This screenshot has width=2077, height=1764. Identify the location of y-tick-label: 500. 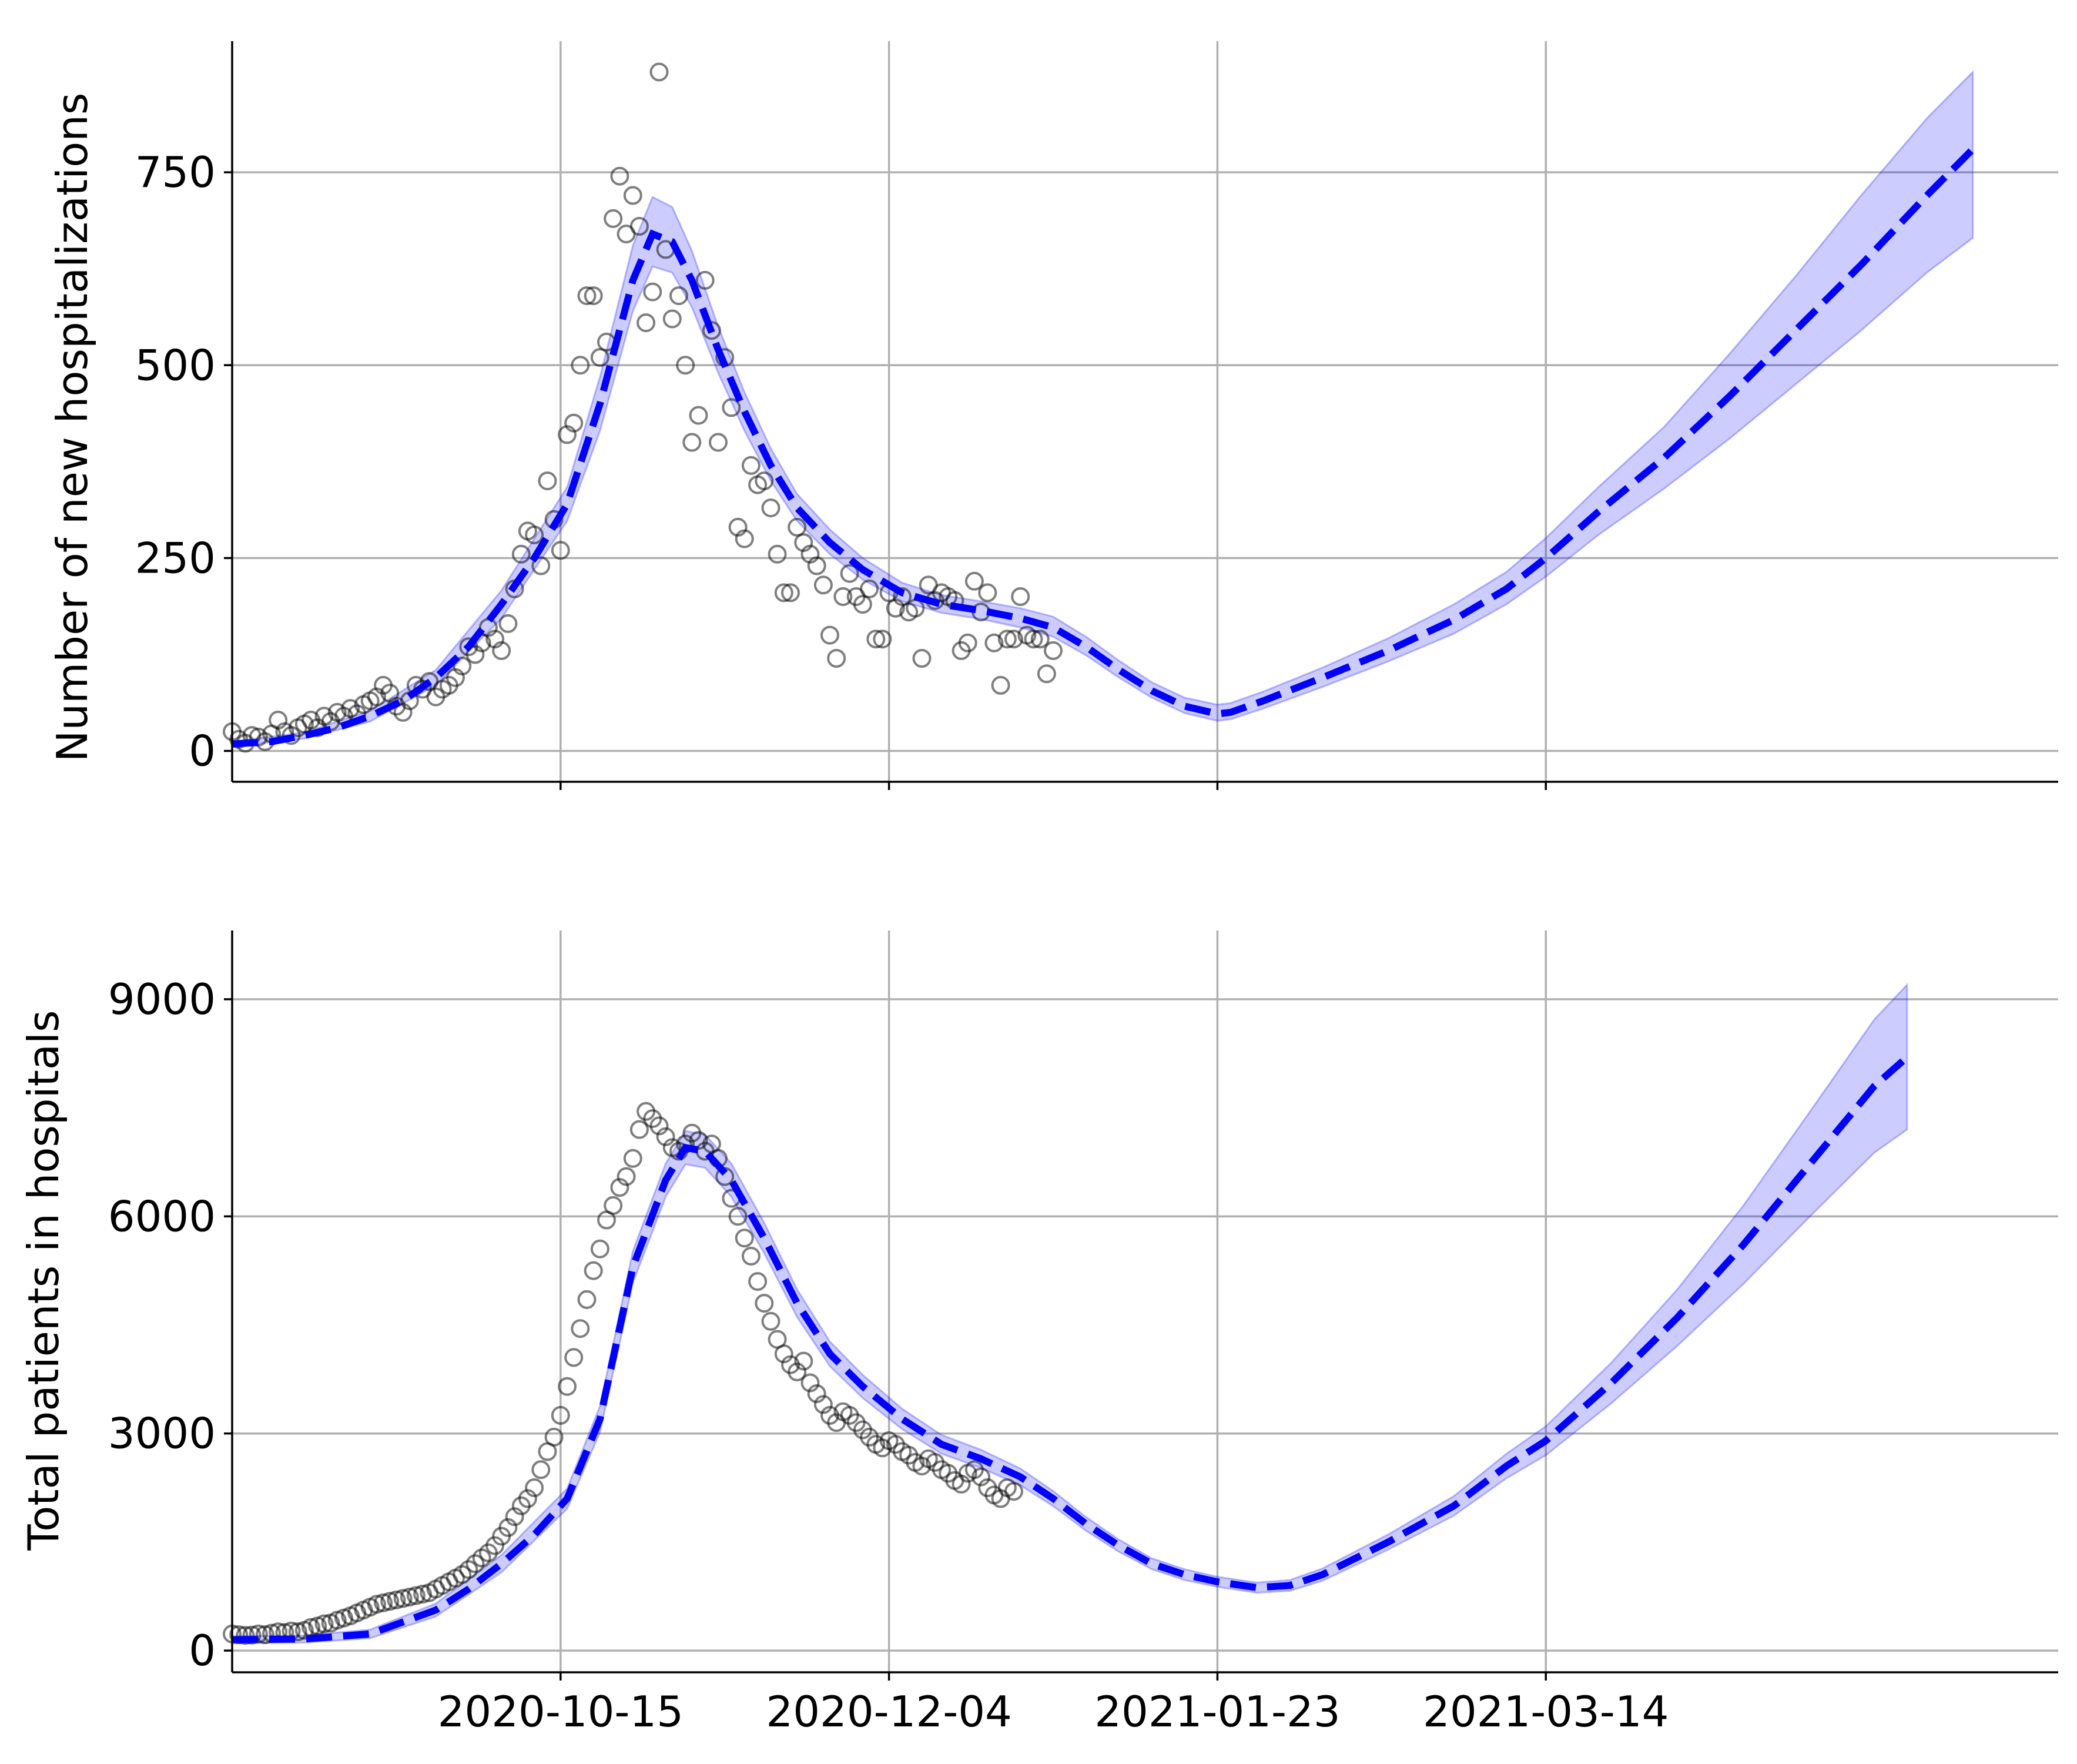
(176, 365).